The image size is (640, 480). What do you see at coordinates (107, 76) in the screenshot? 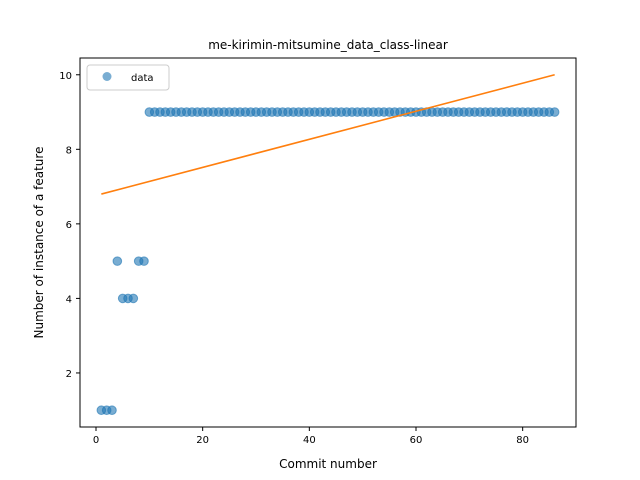
I see `legend-marker-data` at bounding box center [107, 76].